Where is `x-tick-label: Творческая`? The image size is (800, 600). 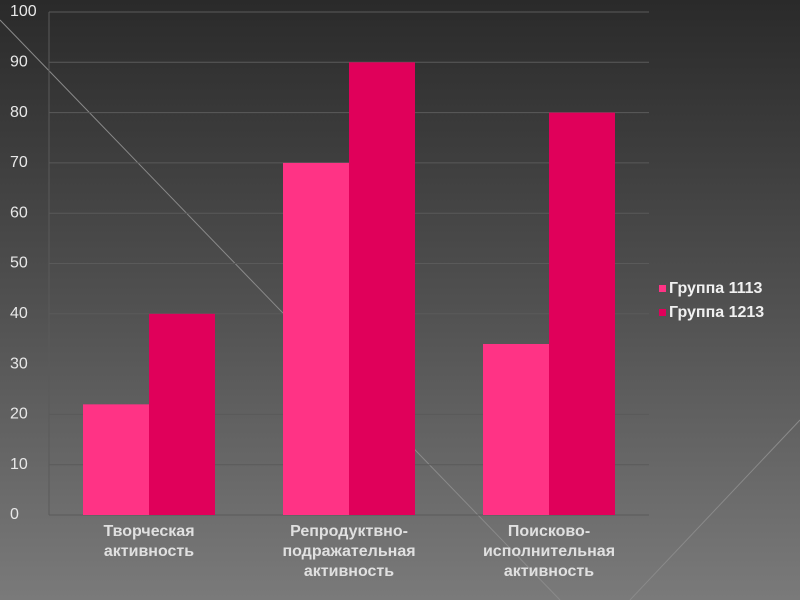
x-tick-label: Творческая is located at coordinates (148, 531).